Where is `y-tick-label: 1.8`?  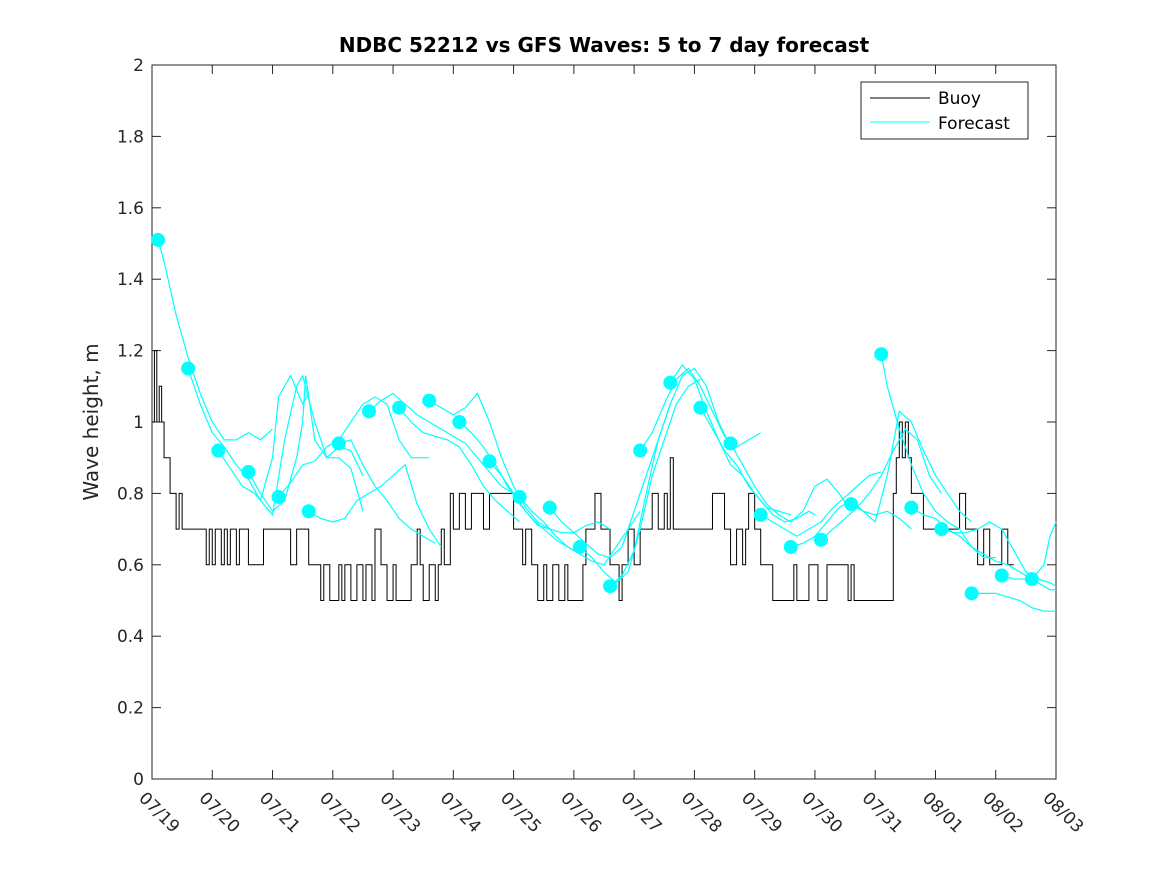 y-tick-label: 1.8 is located at coordinates (130, 137).